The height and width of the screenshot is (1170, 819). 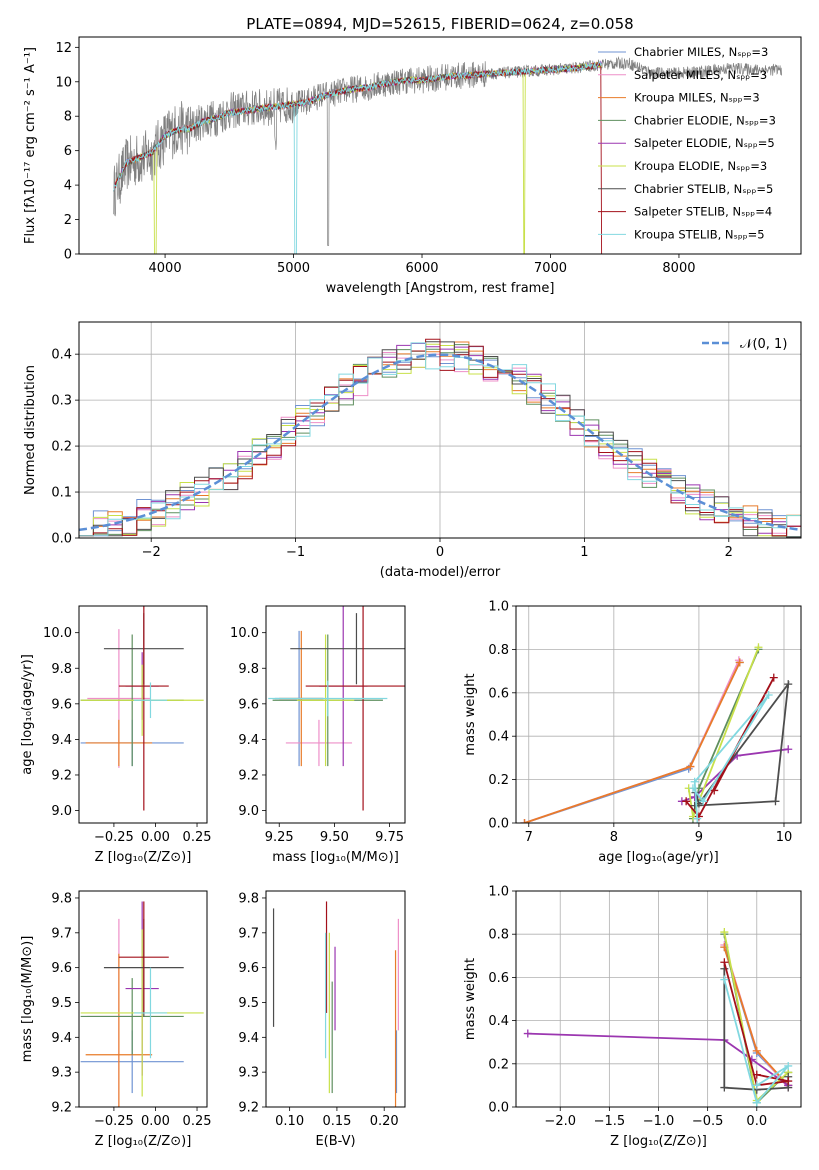 I want to click on x-tick-label: 0.15, so click(x=336, y=1121).